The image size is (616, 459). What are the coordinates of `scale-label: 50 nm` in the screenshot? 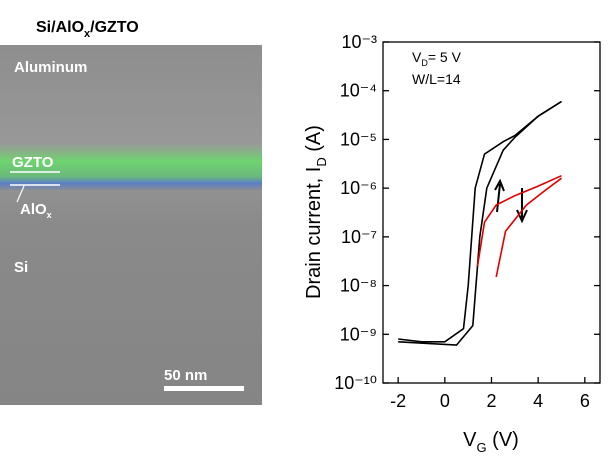 It's located at (185, 375).